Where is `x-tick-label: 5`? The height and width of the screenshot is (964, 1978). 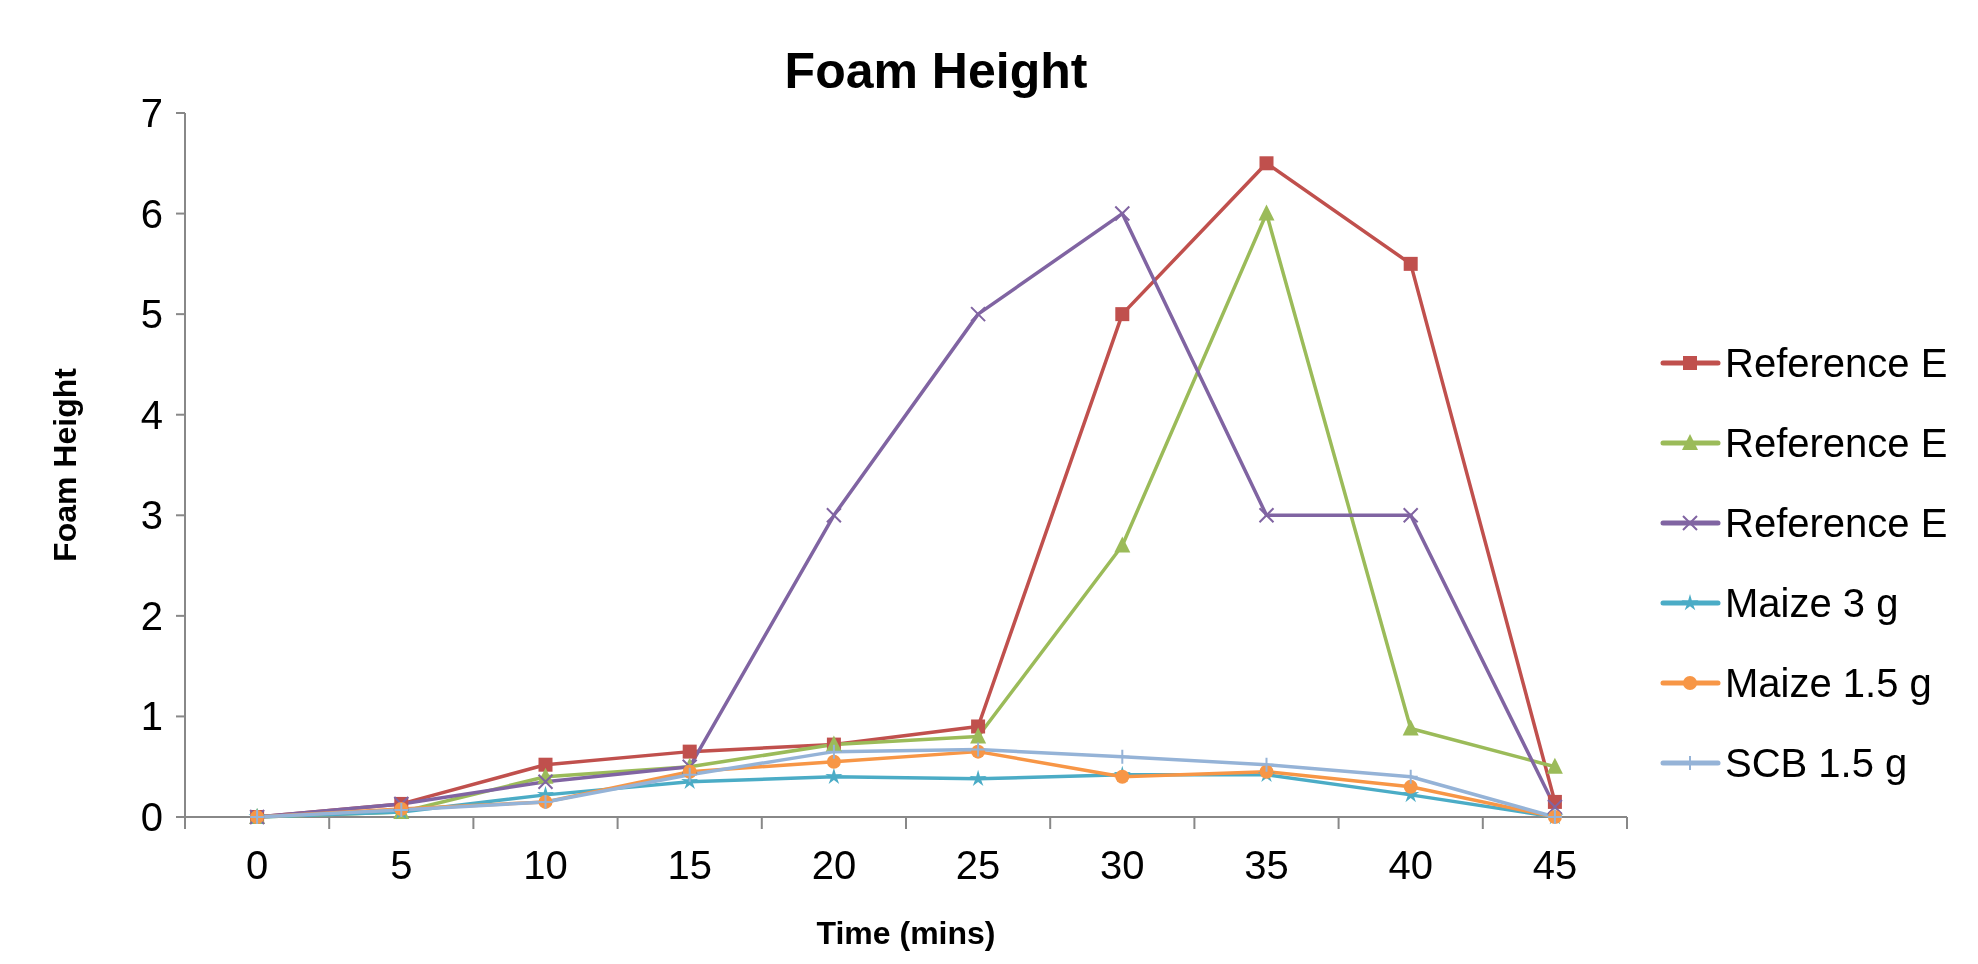
x-tick-label: 5 is located at coordinates (401, 865).